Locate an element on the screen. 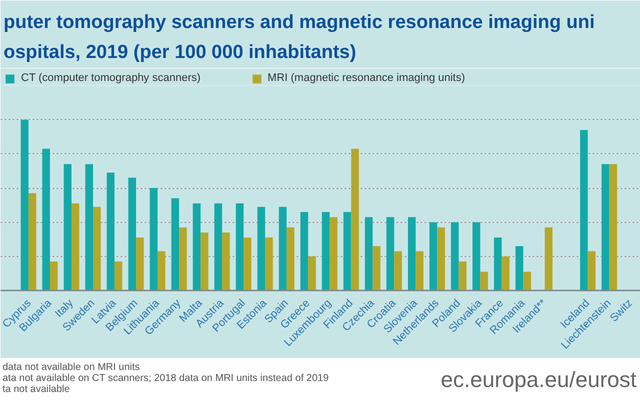  legend-label: MRI (magnetic resonance imaging units) is located at coordinates (367, 78).